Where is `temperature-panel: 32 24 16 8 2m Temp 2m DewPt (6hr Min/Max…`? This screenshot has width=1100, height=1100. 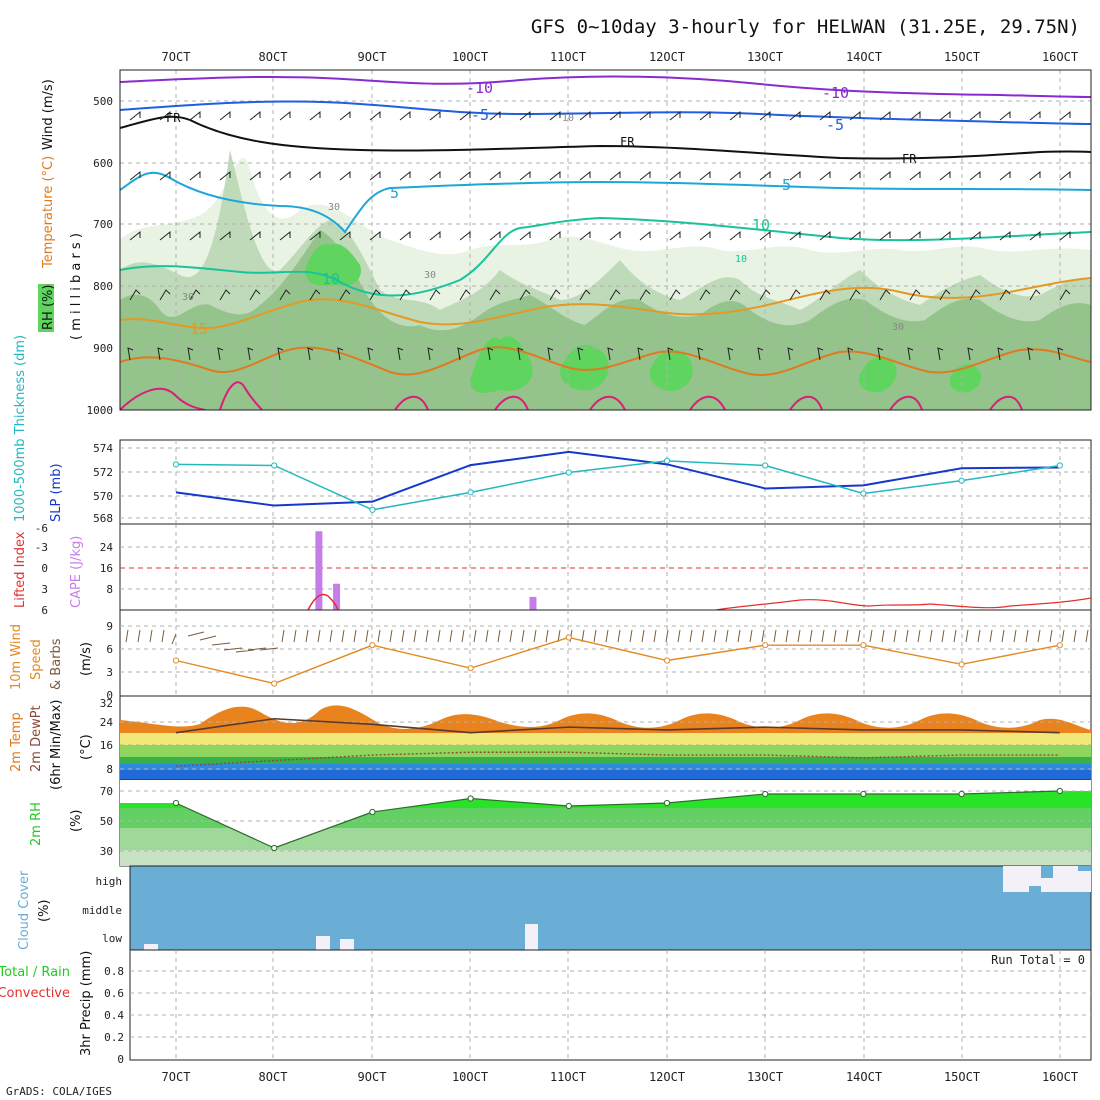 temperature-panel: 32 24 16 8 2m Temp 2m DewPt (6hr Min/Max… is located at coordinates (550, 742).